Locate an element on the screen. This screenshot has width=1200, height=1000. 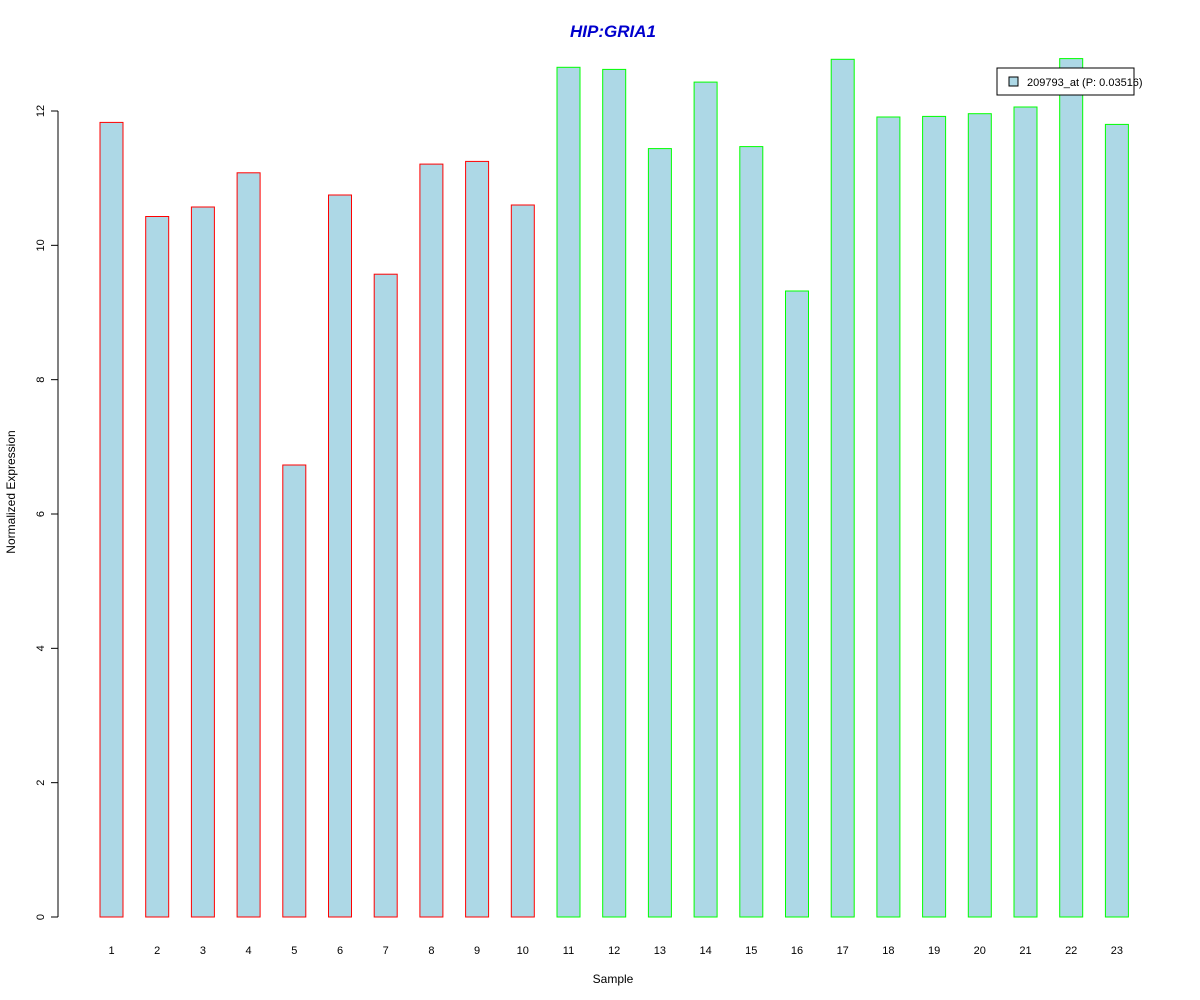
y-axis-title: Normalized Expression is located at coordinates (11, 491).